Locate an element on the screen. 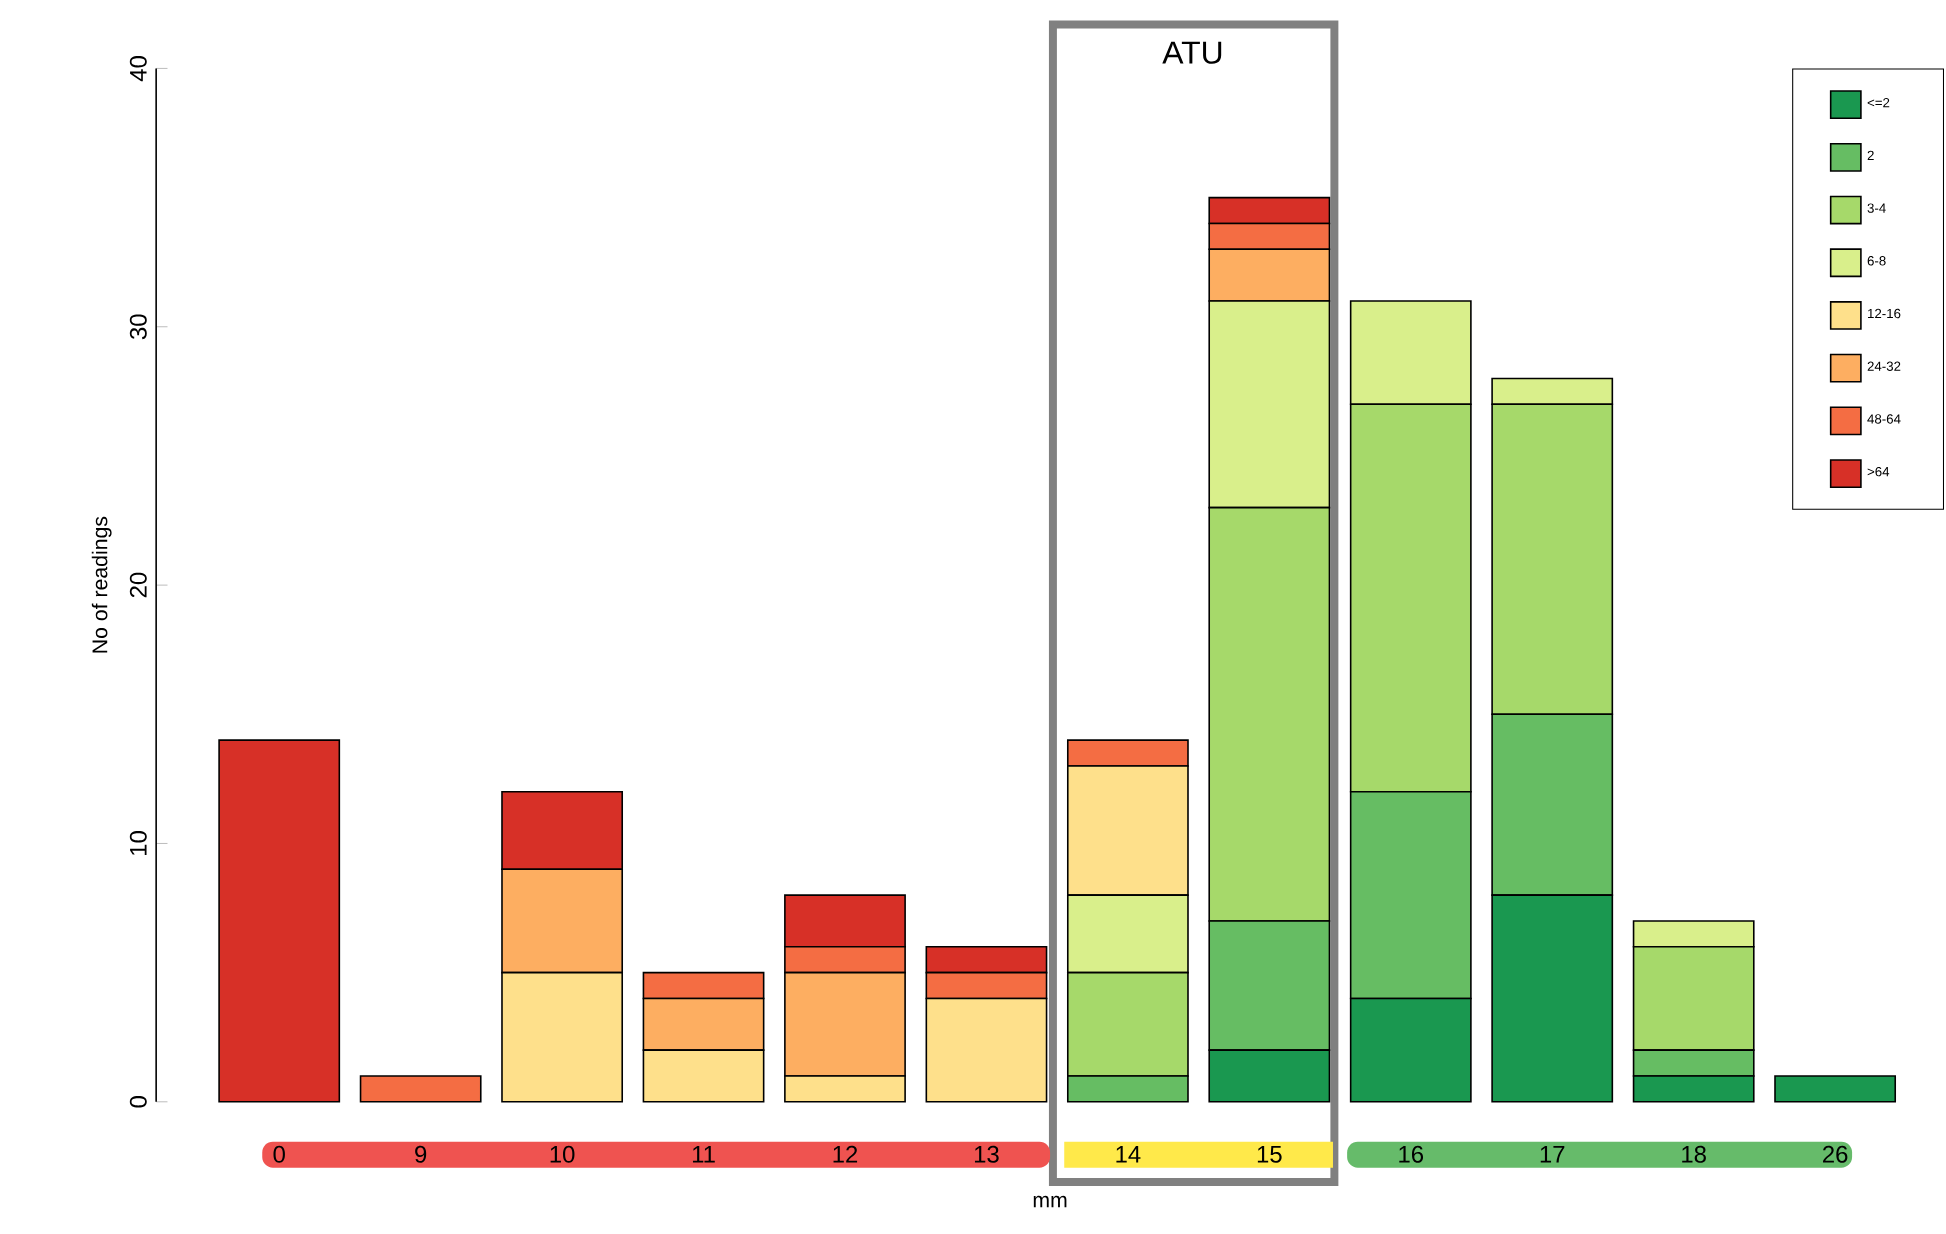 This screenshot has height=1234, width=1946. x-tick-label: 0 is located at coordinates (279, 1155).